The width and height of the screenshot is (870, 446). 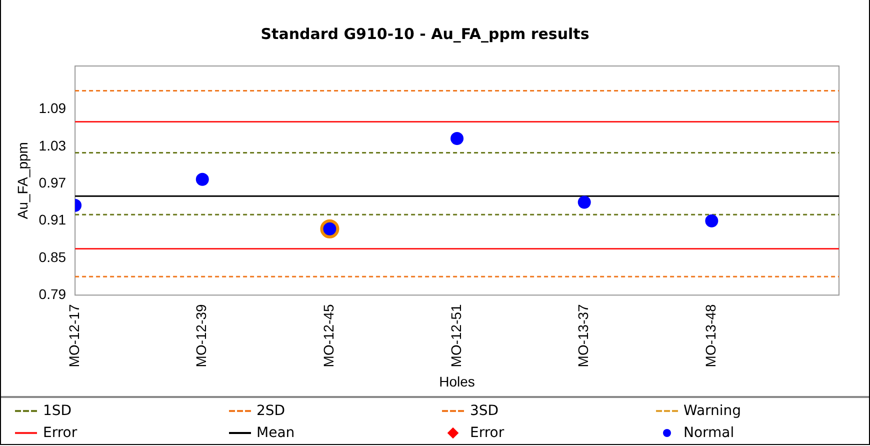 What do you see at coordinates (457, 381) in the screenshot?
I see `x-axis-title: Holes` at bounding box center [457, 381].